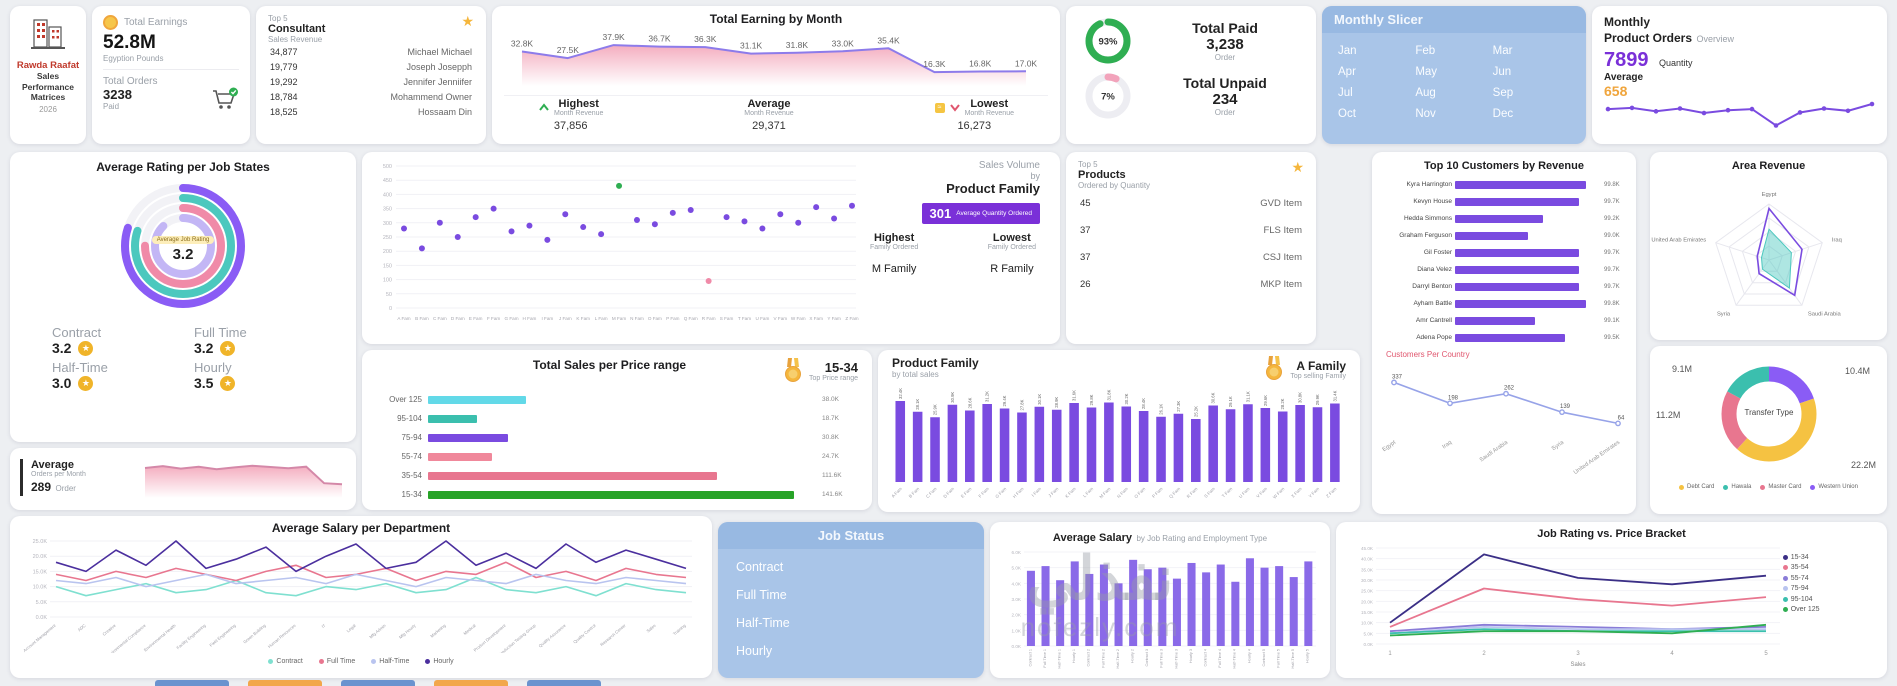 The width and height of the screenshot is (1897, 686). I want to click on svg-text: Egypt, so click(1390, 447).